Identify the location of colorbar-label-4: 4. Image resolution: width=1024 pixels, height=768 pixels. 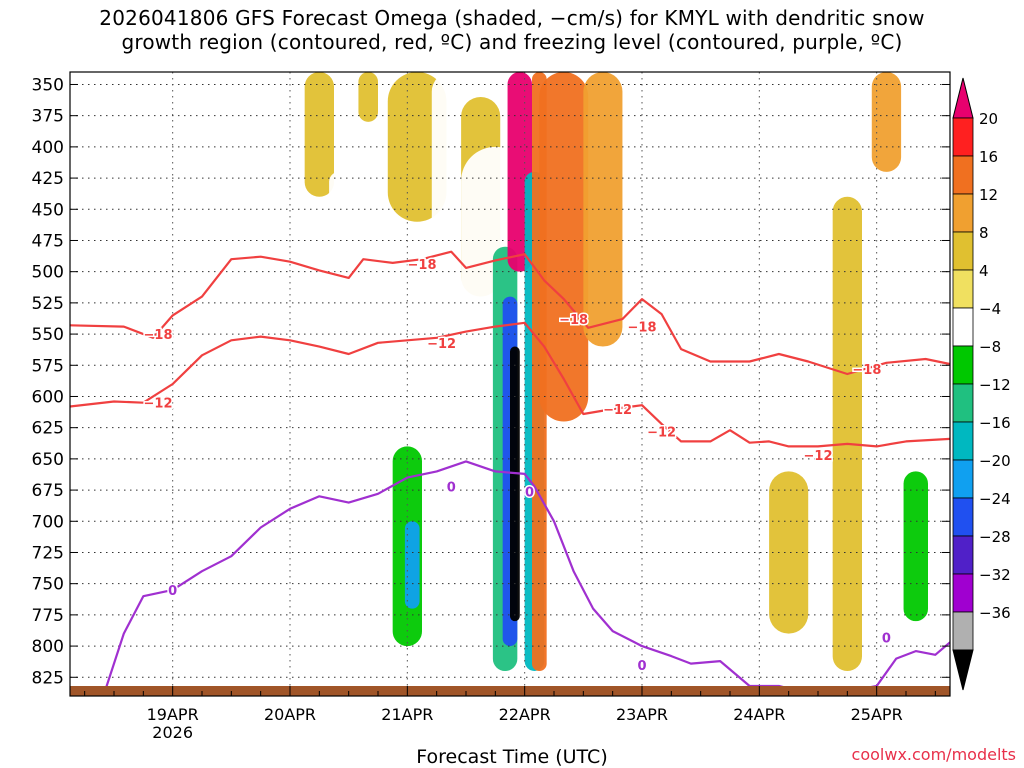
(984, 271).